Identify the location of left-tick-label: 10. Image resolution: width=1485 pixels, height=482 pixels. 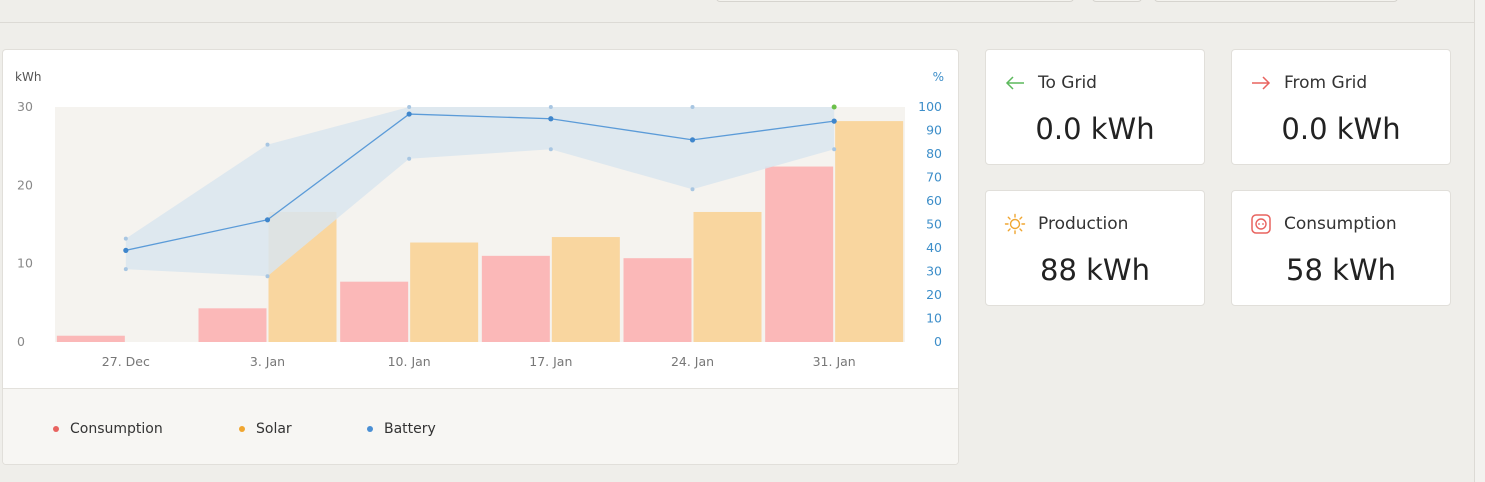
(25, 263).